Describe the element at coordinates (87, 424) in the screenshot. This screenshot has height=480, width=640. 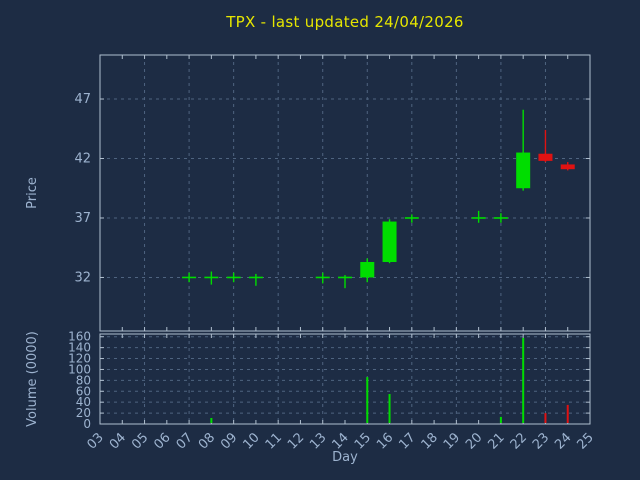
I see `svg-text: 0` at that location.